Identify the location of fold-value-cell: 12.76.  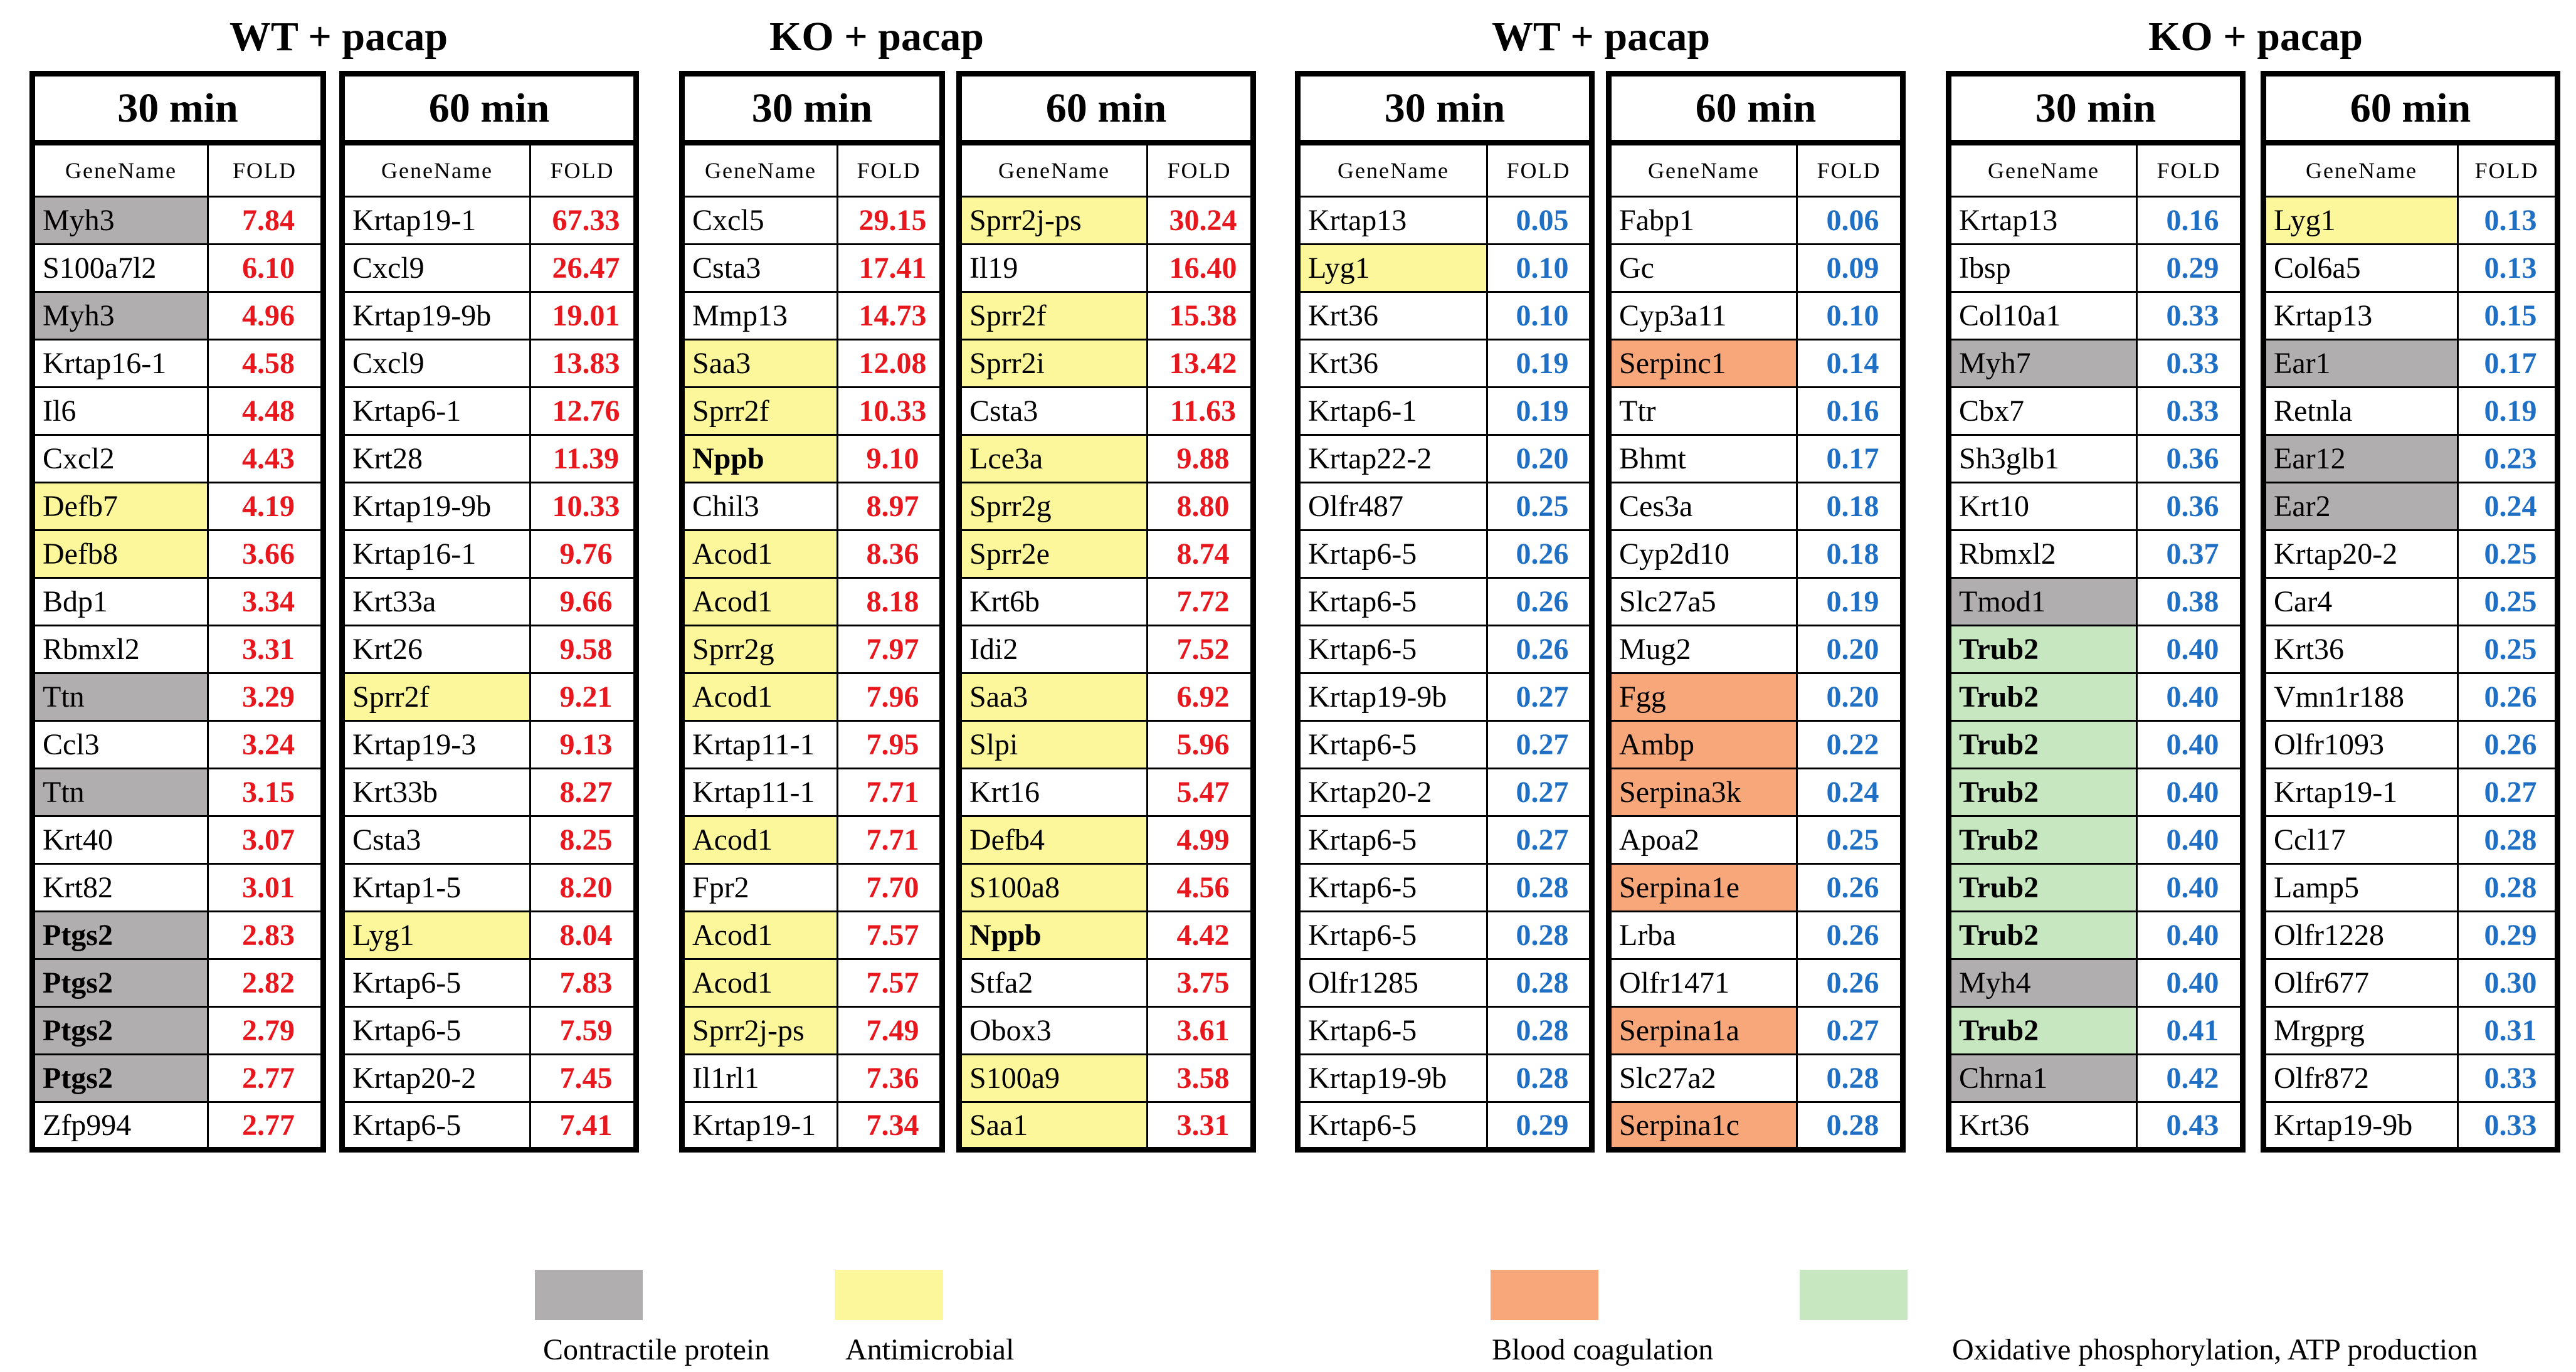
(583, 411).